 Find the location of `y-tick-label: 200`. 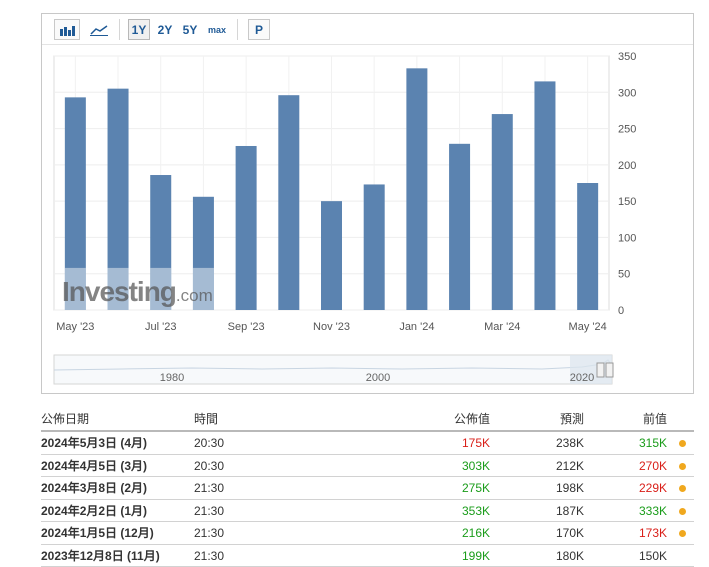

y-tick-label: 200 is located at coordinates (627, 166).